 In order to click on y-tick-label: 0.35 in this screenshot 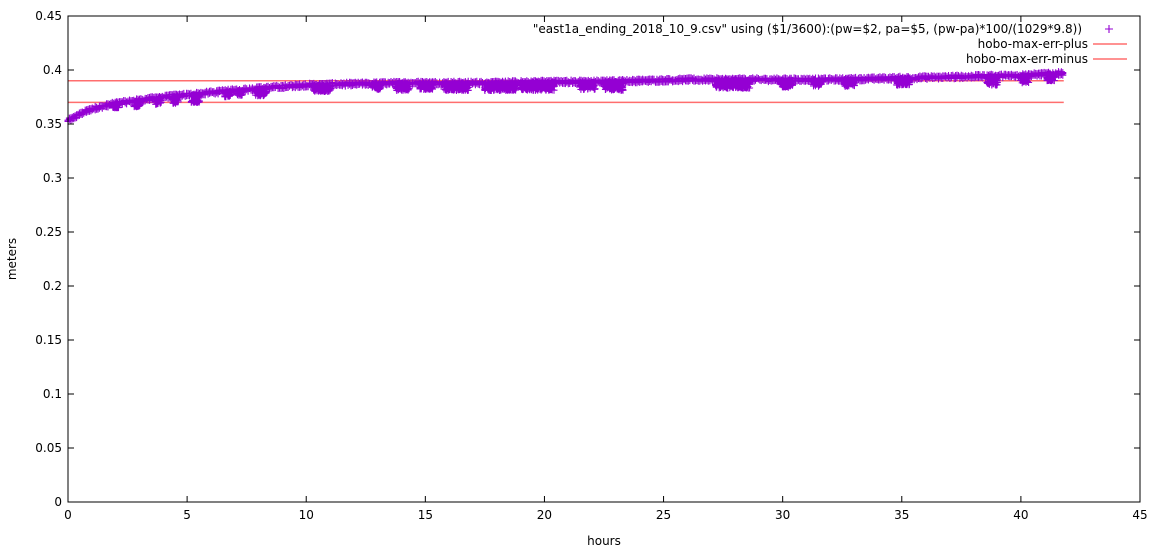, I will do `click(48, 124)`.